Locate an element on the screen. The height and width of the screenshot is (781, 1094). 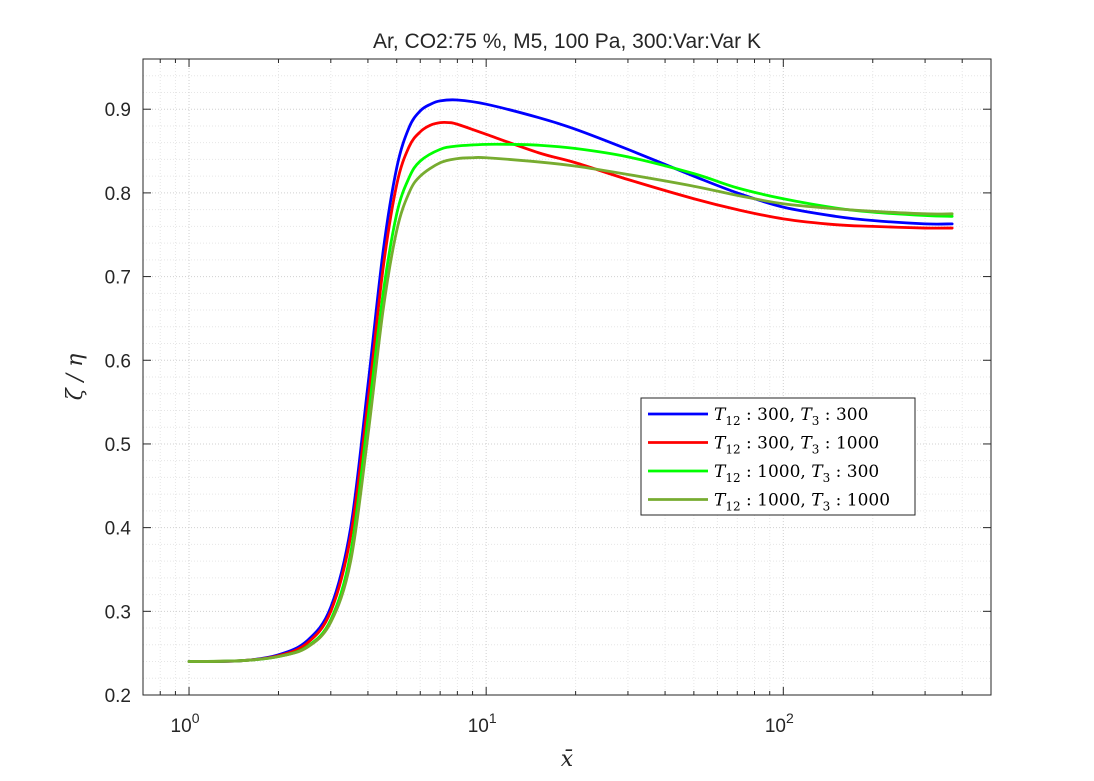
legend-label-3: T12 : 1000, T3 : 300 is located at coordinates (796, 473).